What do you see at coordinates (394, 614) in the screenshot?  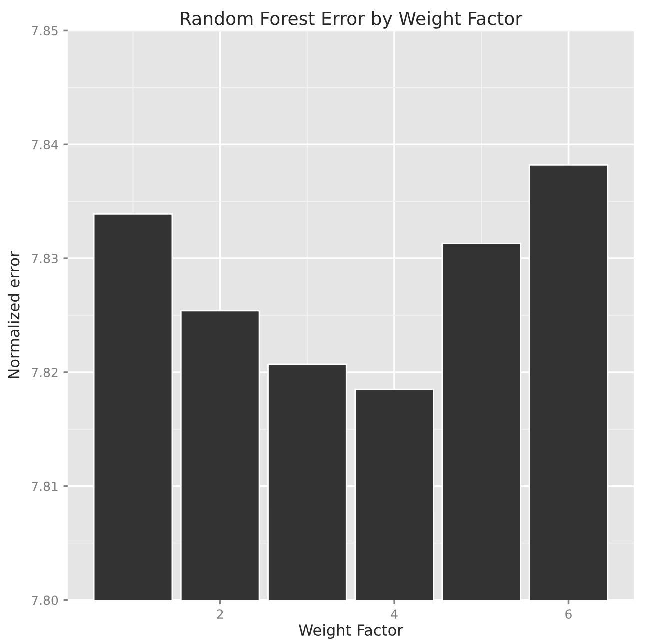 I see `x-tick-label: 4` at bounding box center [394, 614].